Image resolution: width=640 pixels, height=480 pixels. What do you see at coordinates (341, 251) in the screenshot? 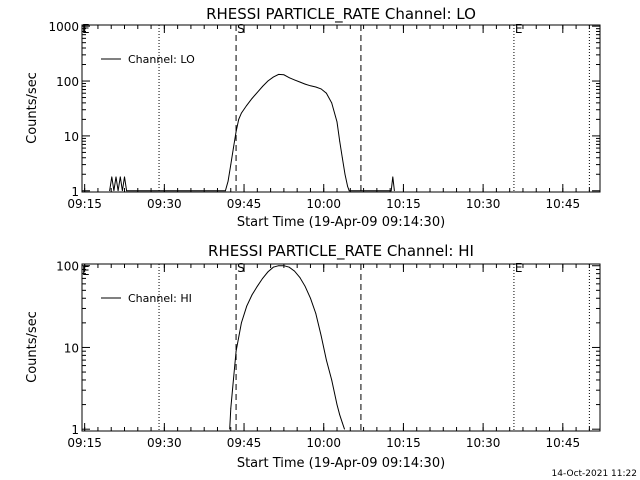
I see `chart-title: RHESSI PARTICLE_RATE Channel: HI` at bounding box center [341, 251].